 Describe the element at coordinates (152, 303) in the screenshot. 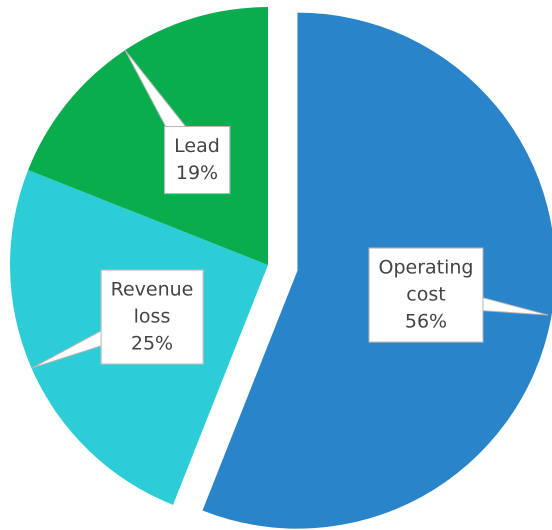

I see `category-label: Revenue loss` at that location.